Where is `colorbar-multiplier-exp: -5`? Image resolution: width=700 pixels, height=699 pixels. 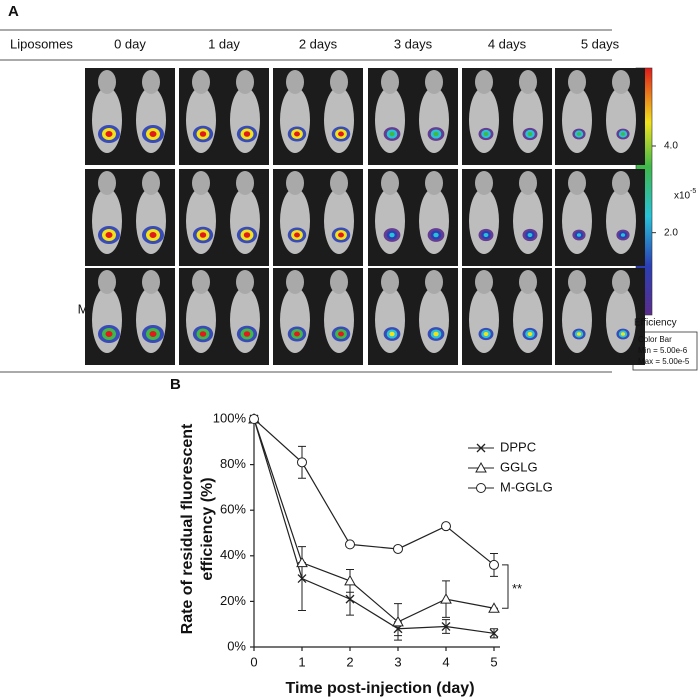
colorbar-multiplier-exp: -5 is located at coordinates (693, 191).